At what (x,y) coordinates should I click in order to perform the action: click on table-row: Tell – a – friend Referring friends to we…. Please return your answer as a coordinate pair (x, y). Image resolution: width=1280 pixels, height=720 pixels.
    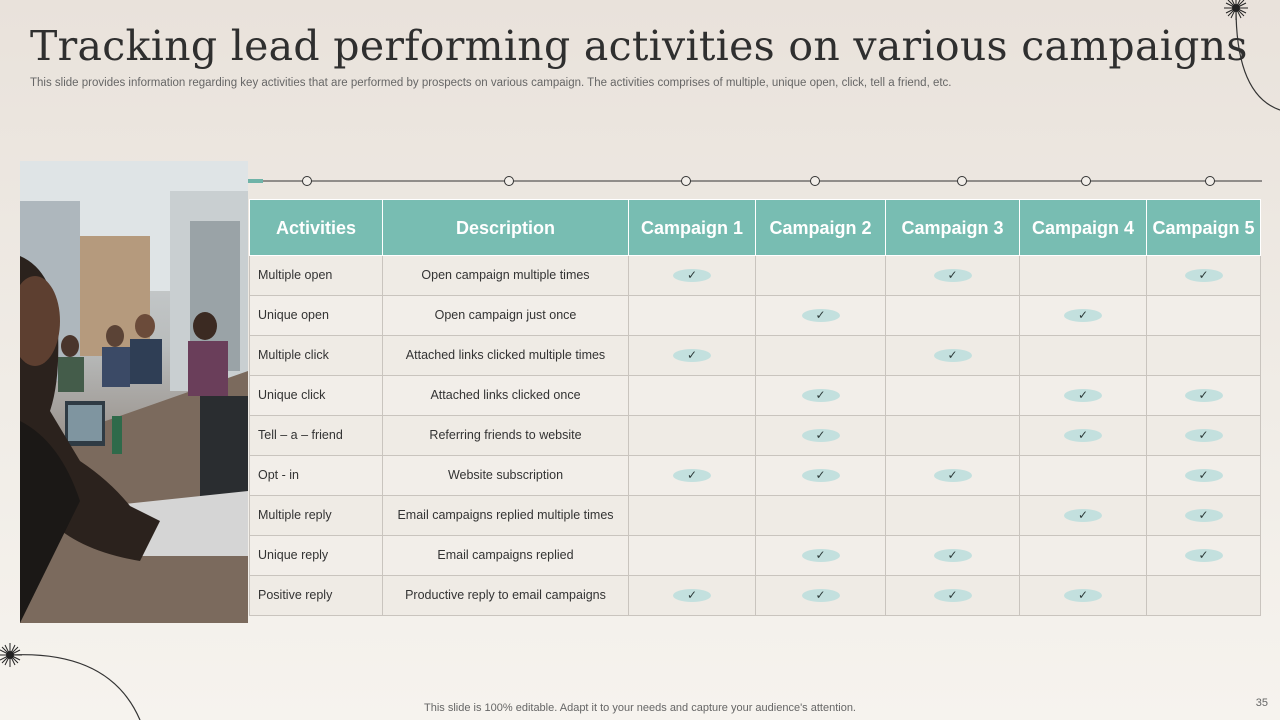
    Looking at the image, I should click on (755, 435).